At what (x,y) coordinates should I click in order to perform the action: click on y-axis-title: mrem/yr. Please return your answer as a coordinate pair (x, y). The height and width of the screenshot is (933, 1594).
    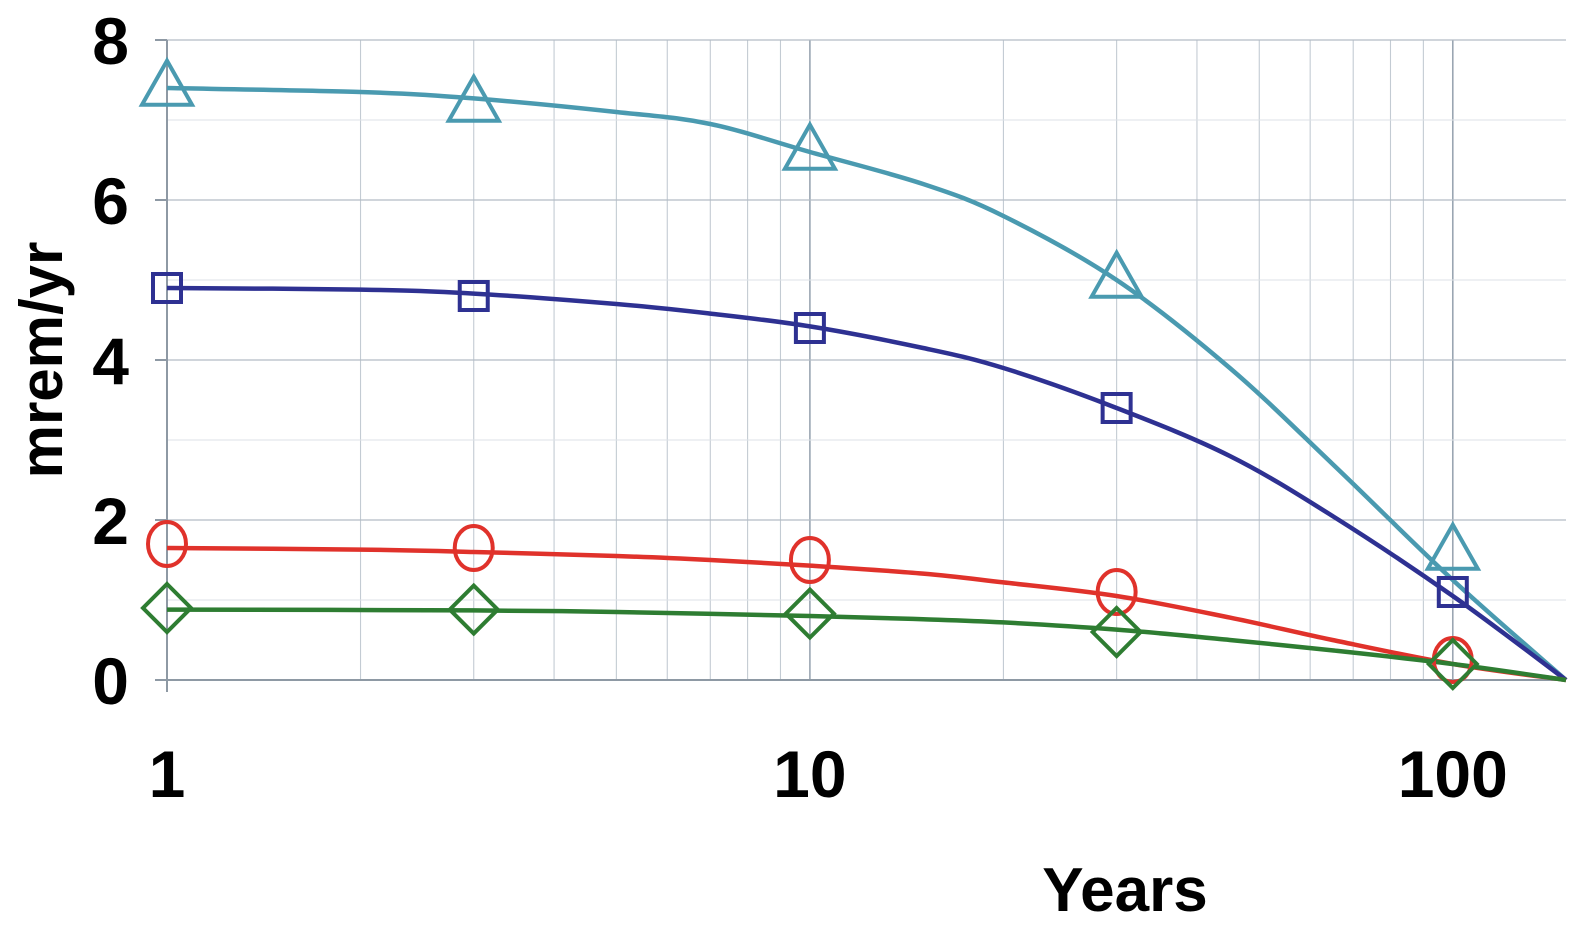
    Looking at the image, I should click on (41, 360).